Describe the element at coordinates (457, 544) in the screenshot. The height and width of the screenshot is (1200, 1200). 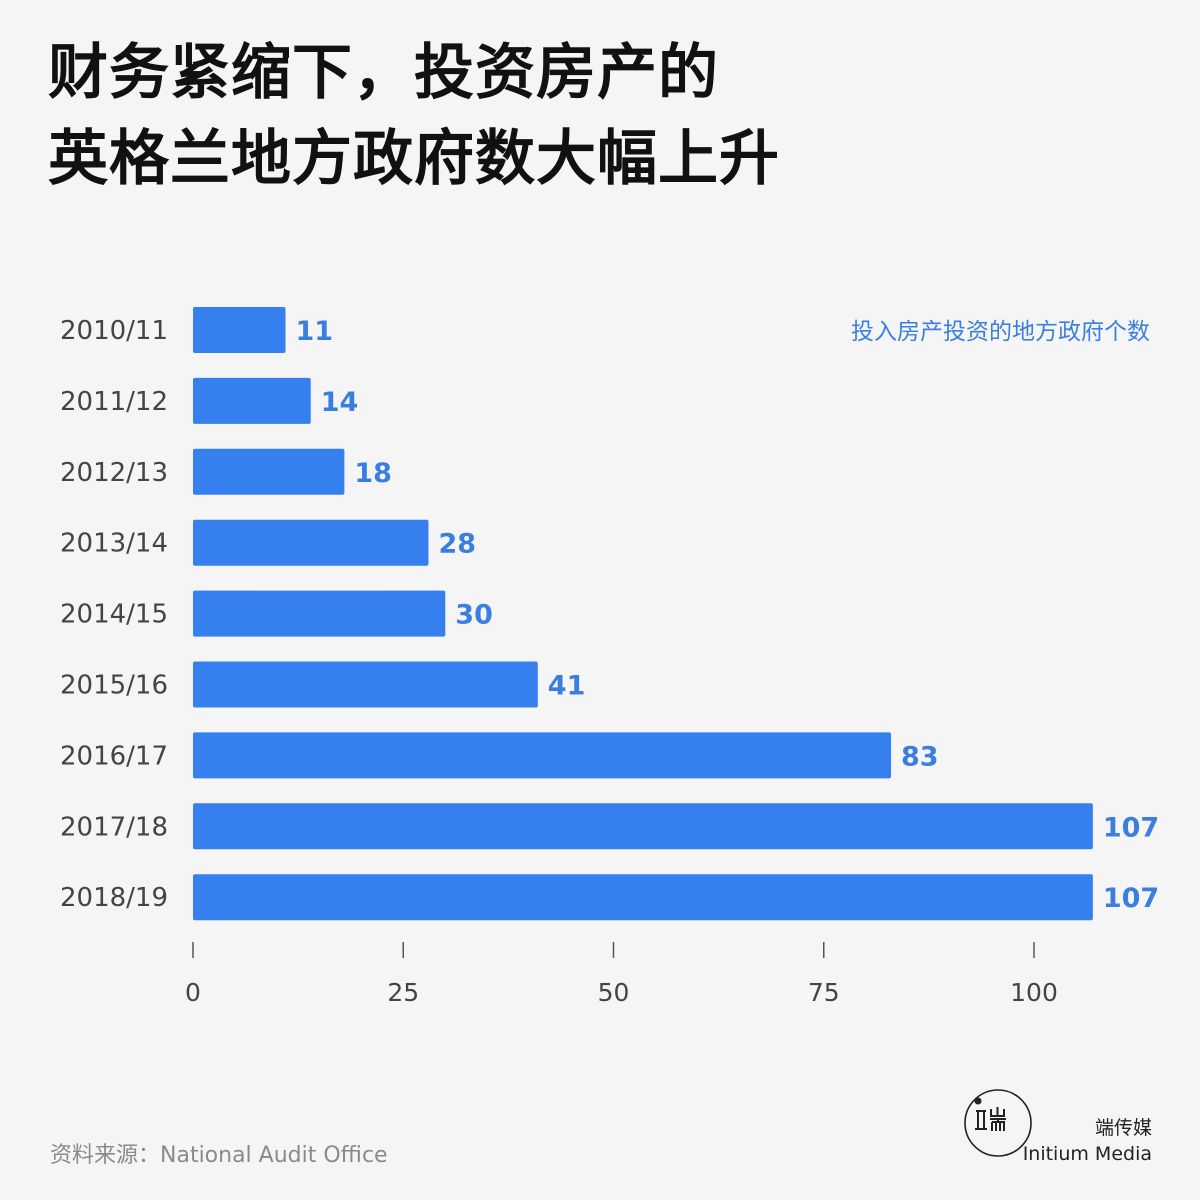
I see `value-label: 28` at that location.